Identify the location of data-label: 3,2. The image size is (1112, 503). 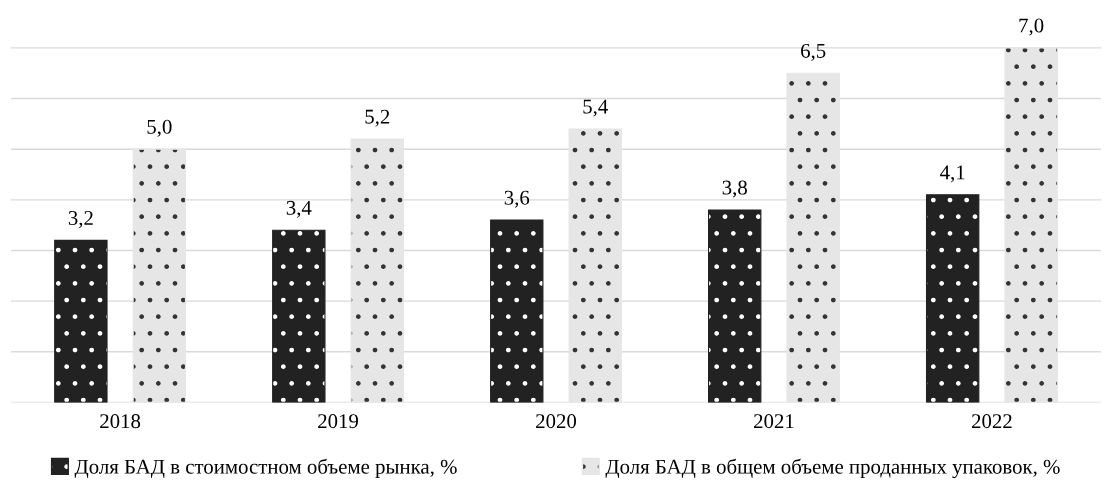
(80, 219).